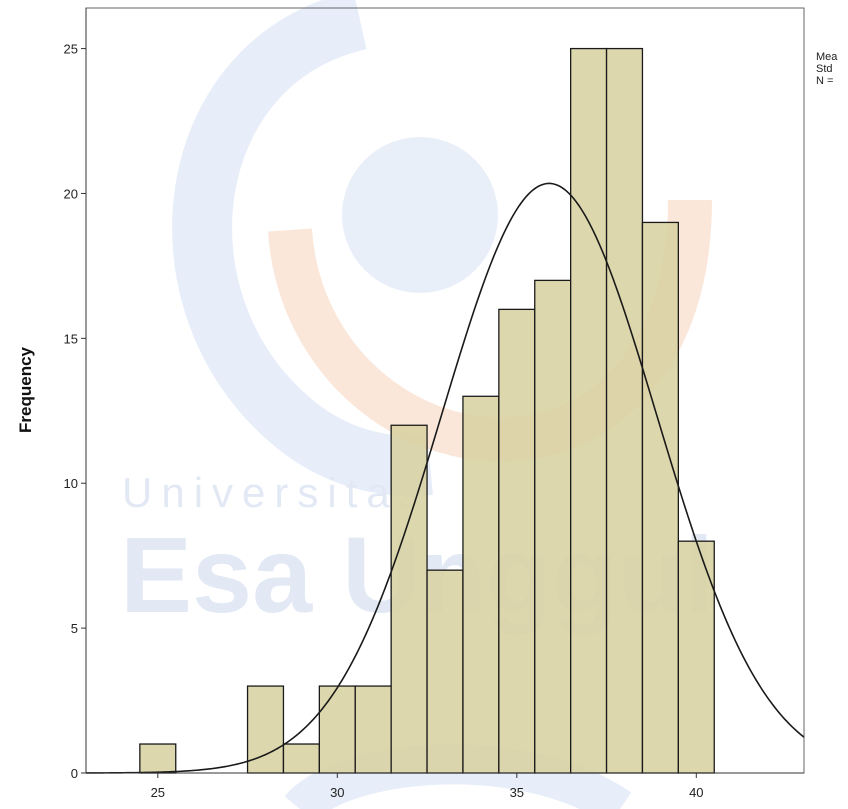  Describe the element at coordinates (420, 215) in the screenshot. I see `watermark-globe` at that location.